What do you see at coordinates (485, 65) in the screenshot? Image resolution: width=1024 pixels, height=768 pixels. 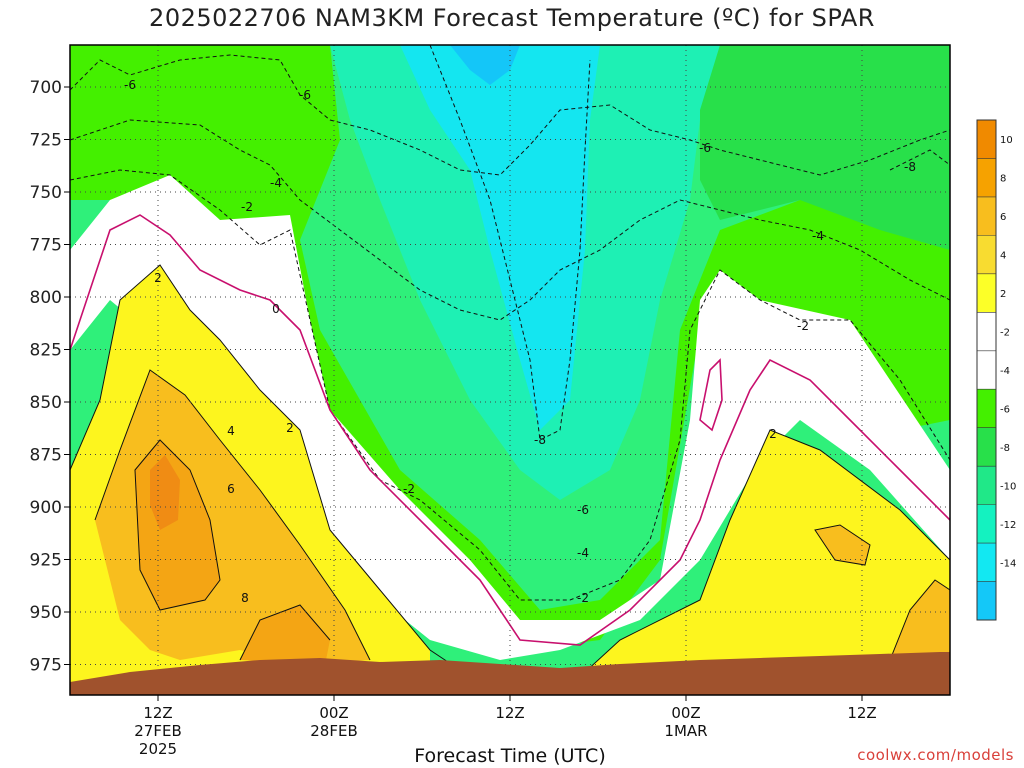 I see `region-blue` at bounding box center [485, 65].